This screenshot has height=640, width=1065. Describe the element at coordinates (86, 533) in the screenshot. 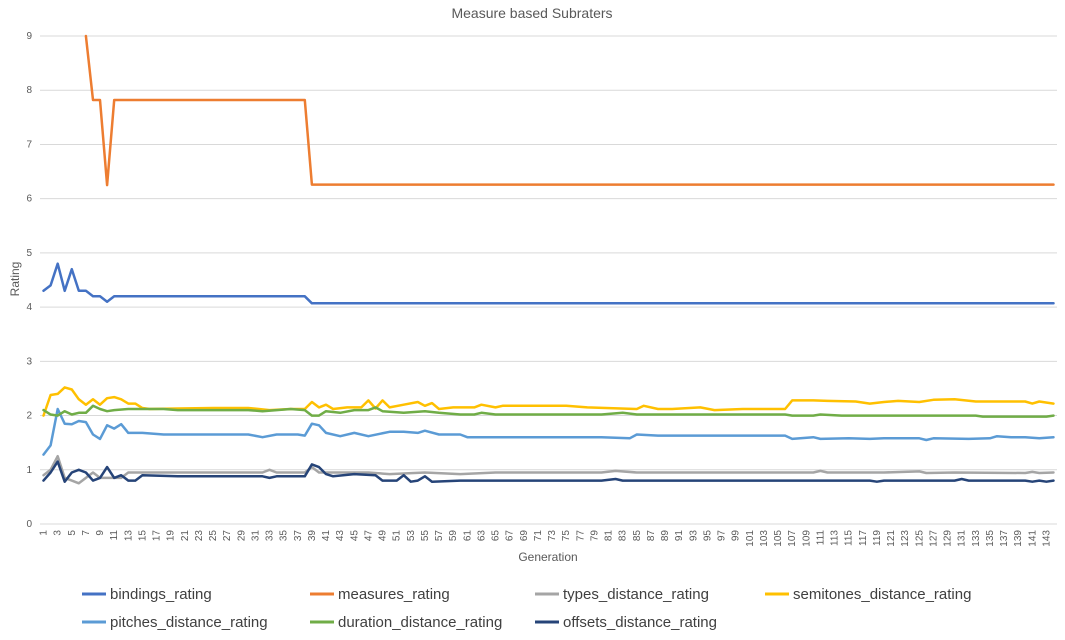

I see `x-tick-label: 7` at that location.